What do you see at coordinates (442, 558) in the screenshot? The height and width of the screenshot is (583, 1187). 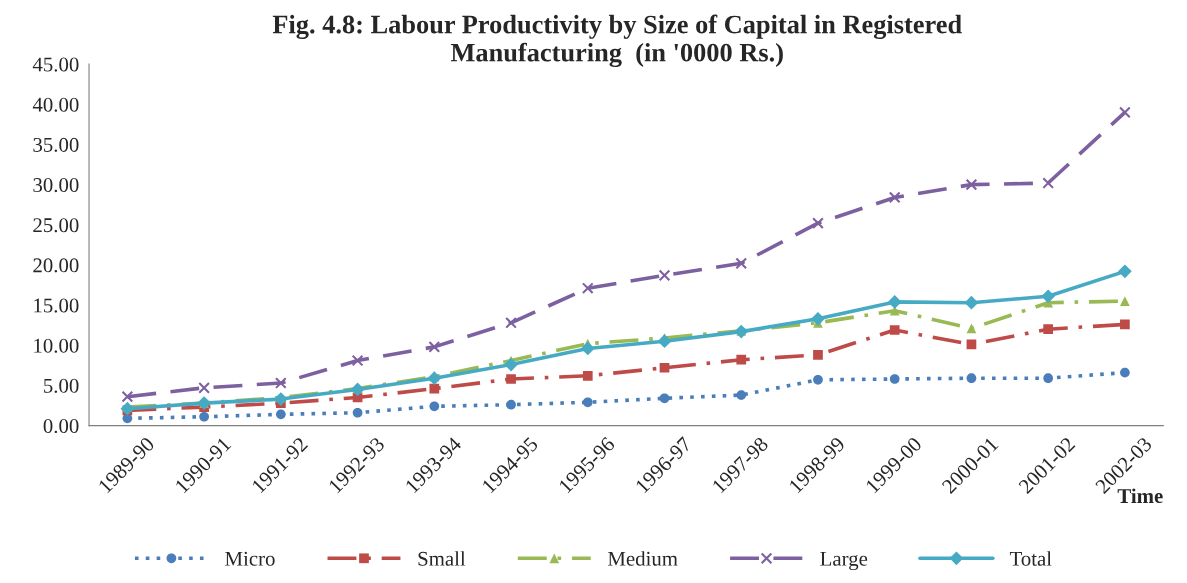 I see `legend-label: Small` at bounding box center [442, 558].